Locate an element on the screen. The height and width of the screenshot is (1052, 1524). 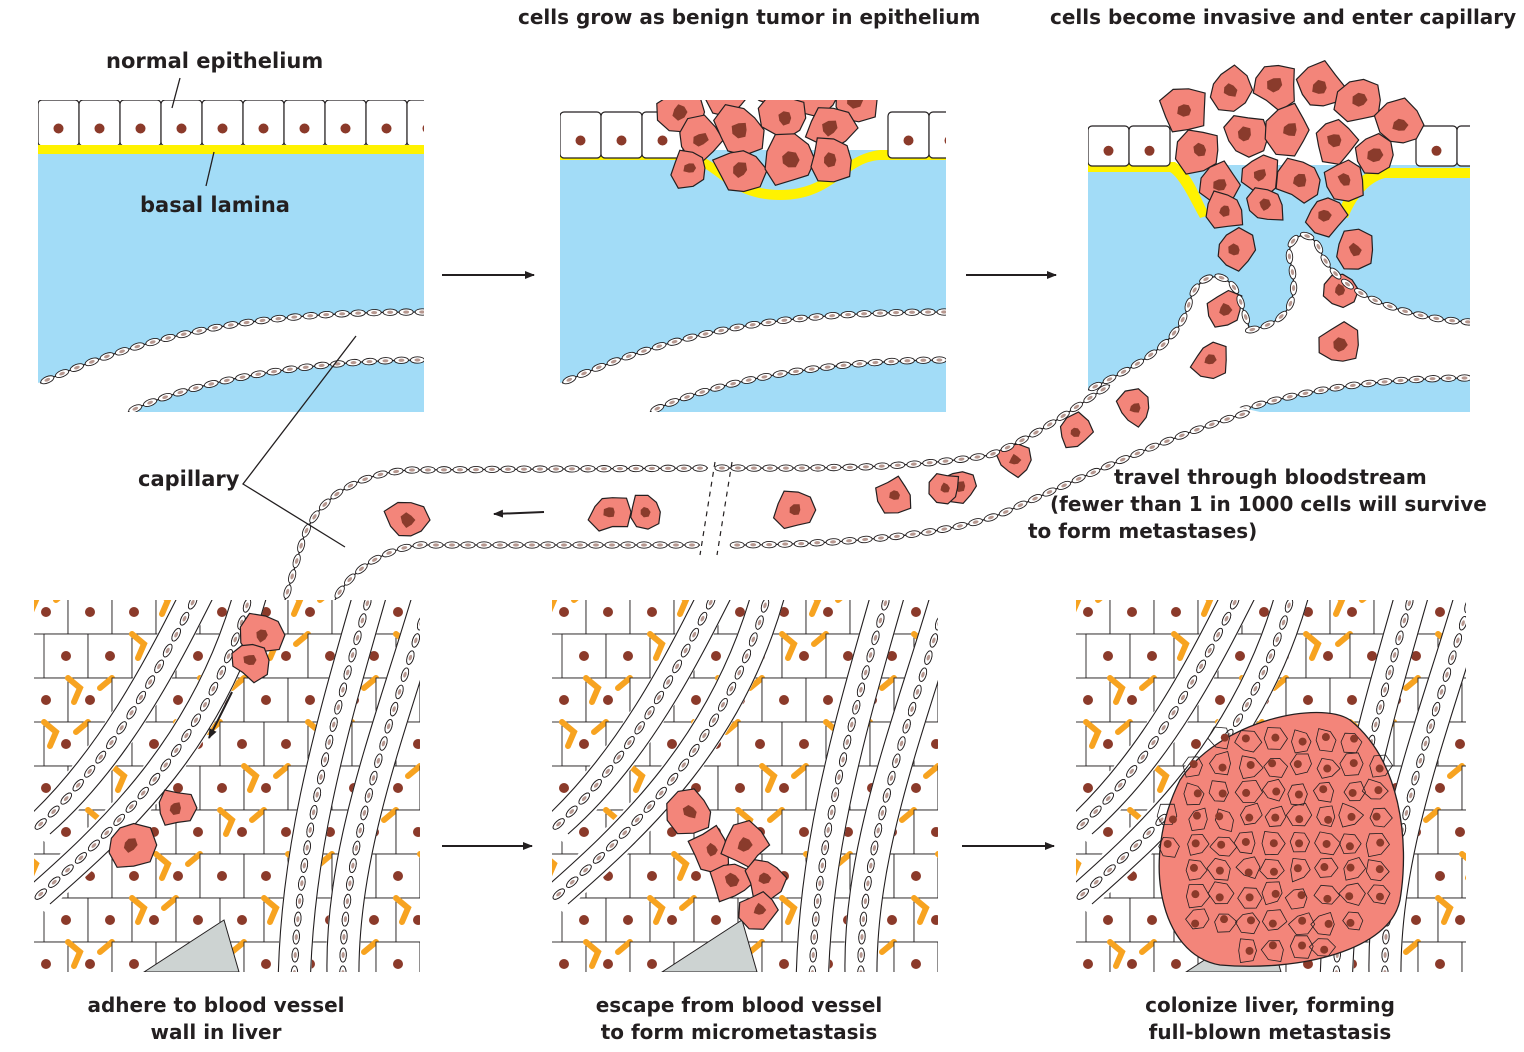
label-stage6-line2: to form micrometastasis is located at coordinates (739, 1032).